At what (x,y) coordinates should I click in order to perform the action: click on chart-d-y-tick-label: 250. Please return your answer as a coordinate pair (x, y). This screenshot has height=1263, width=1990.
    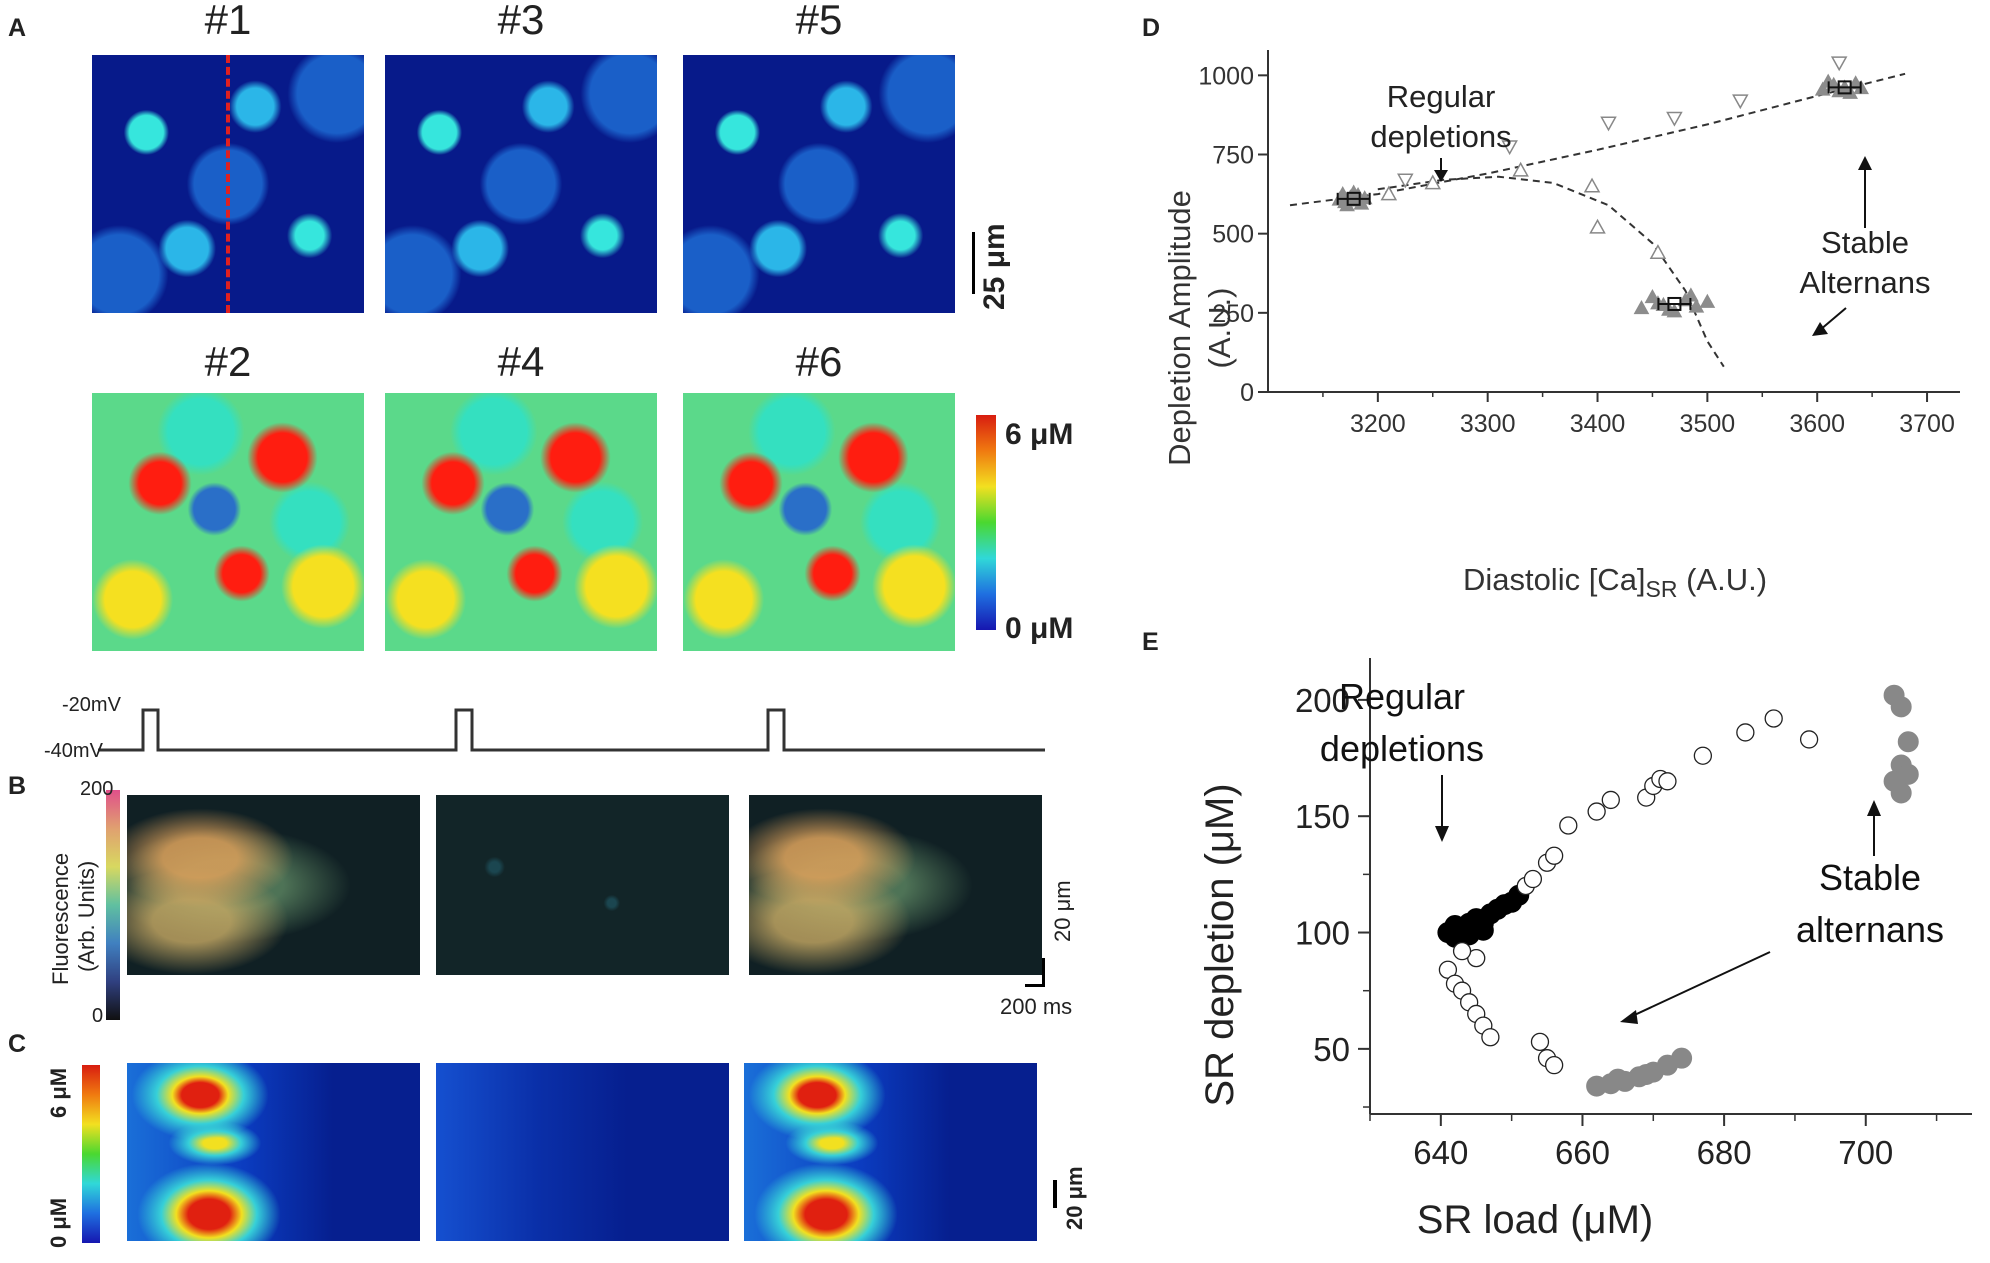
    Looking at the image, I should click on (1233, 314).